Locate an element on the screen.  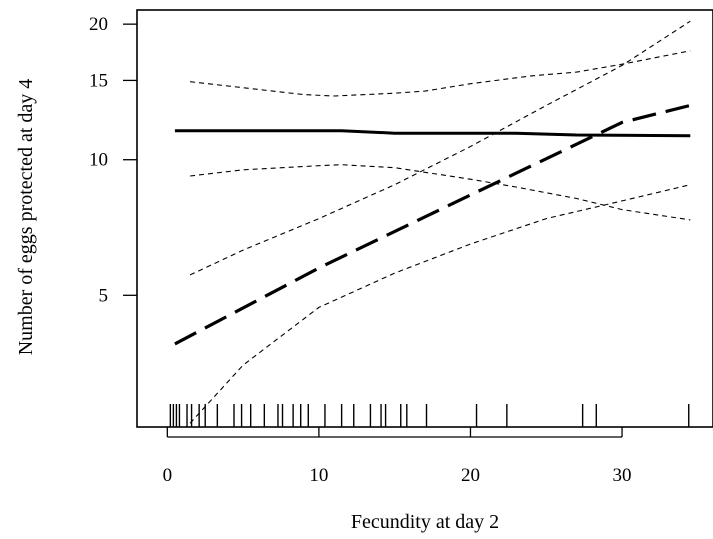
y-tick-label: 20 is located at coordinates (98, 24).